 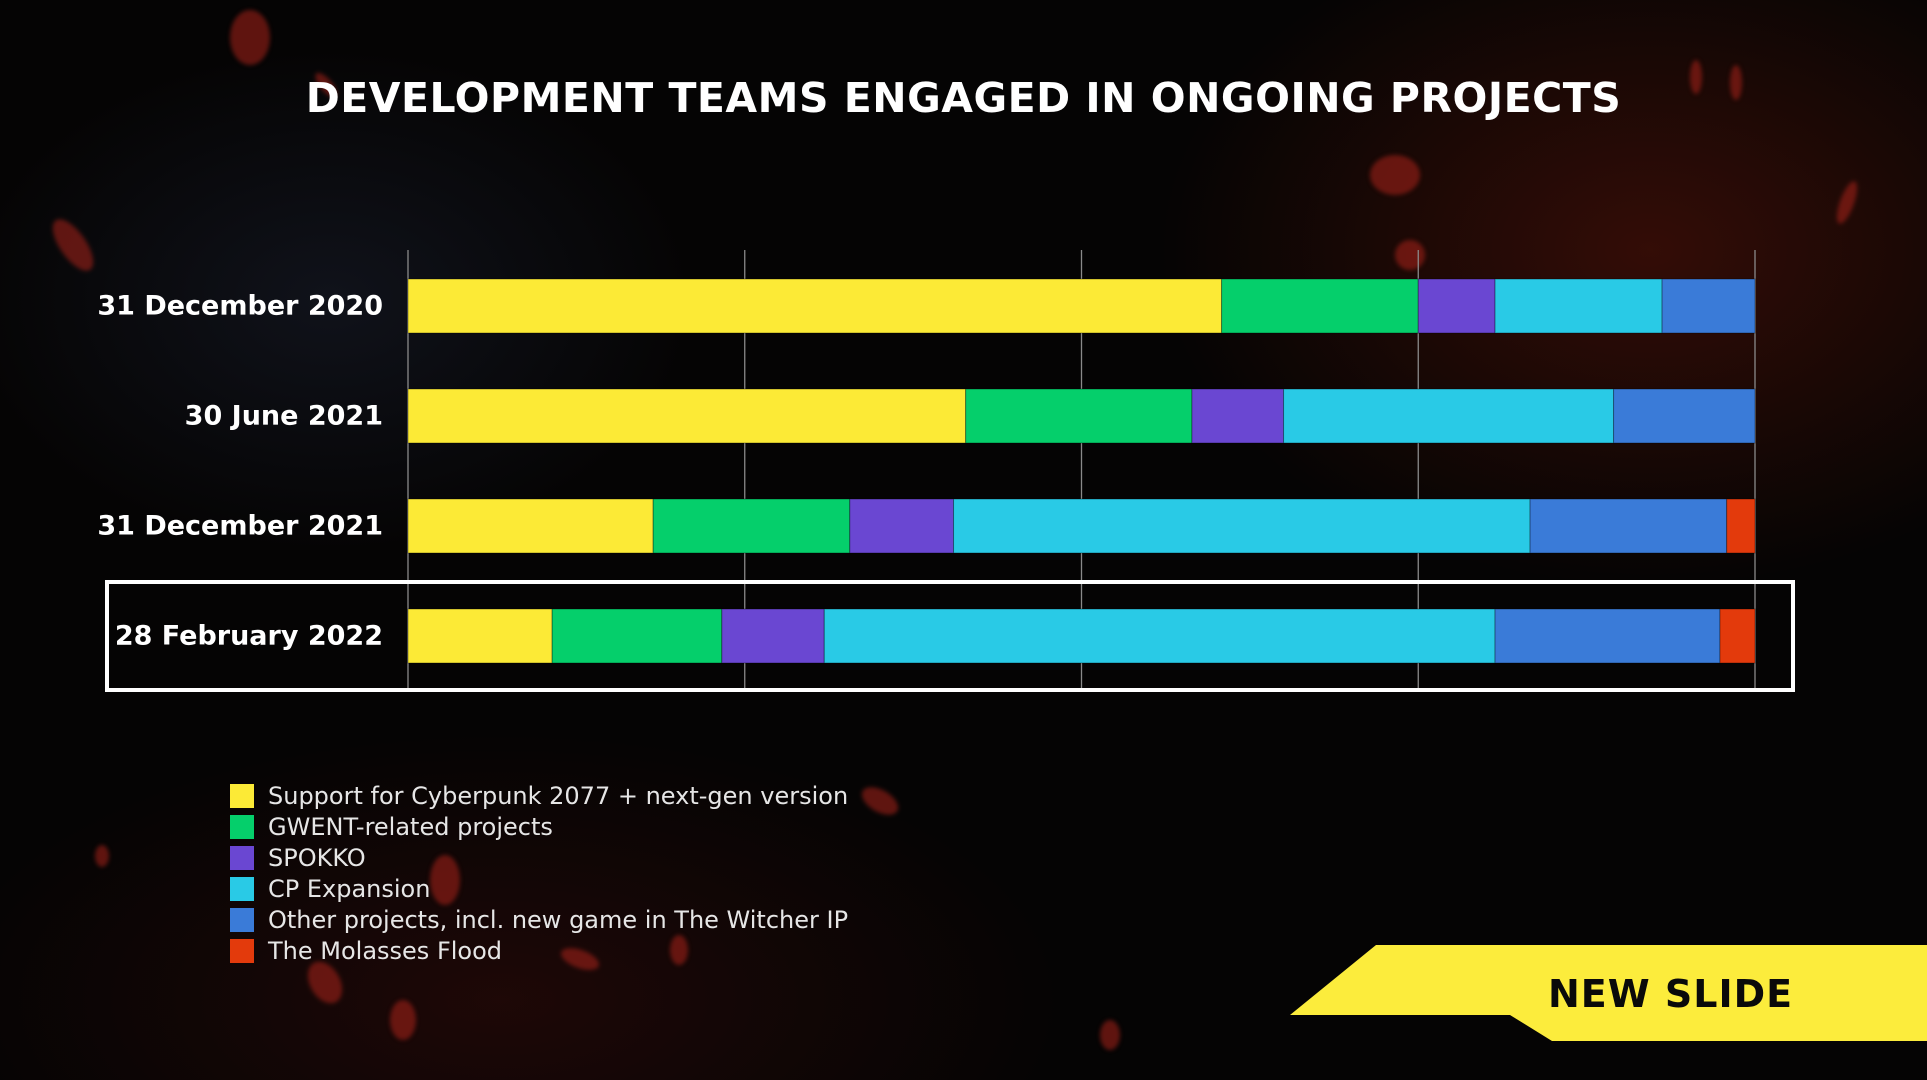 I want to click on highlight-box, so click(x=950, y=636).